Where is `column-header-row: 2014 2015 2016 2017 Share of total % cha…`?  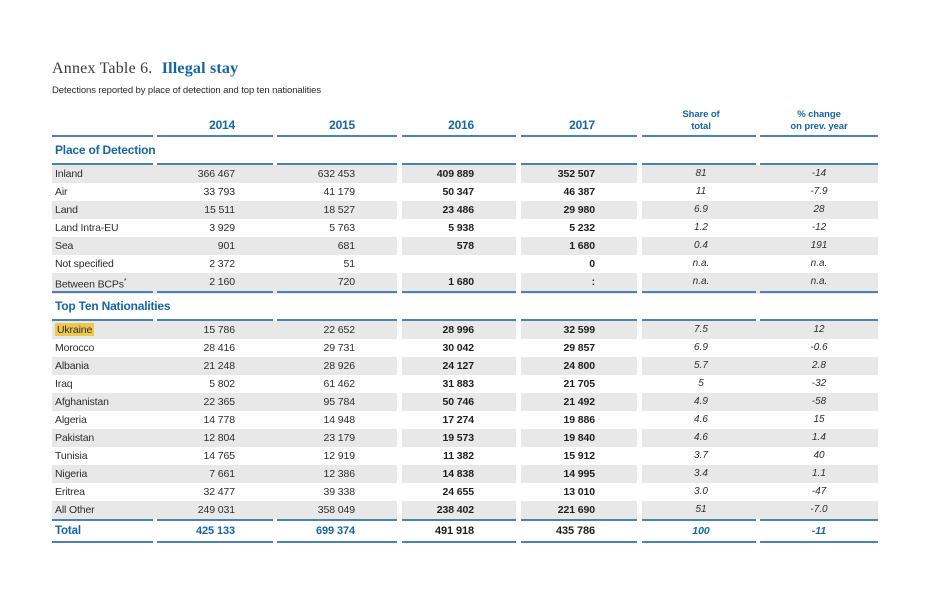 column-header-row: 2014 2015 2016 2017 Share of total % cha… is located at coordinates (465, 122).